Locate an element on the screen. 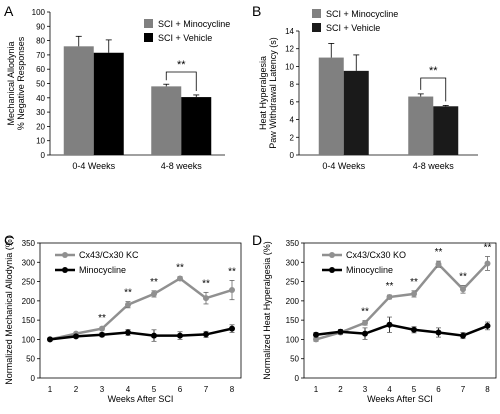 The width and height of the screenshot is (500, 414). x-axis-label: Weeks After SCI is located at coordinates (400, 399).